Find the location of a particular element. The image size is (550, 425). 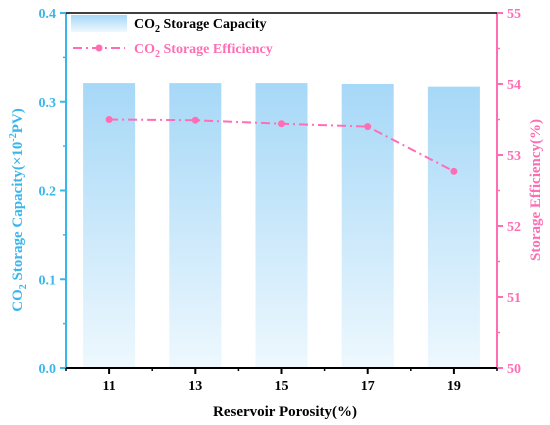

x-ticks: 11 13 15 17 19 is located at coordinates (281, 381).